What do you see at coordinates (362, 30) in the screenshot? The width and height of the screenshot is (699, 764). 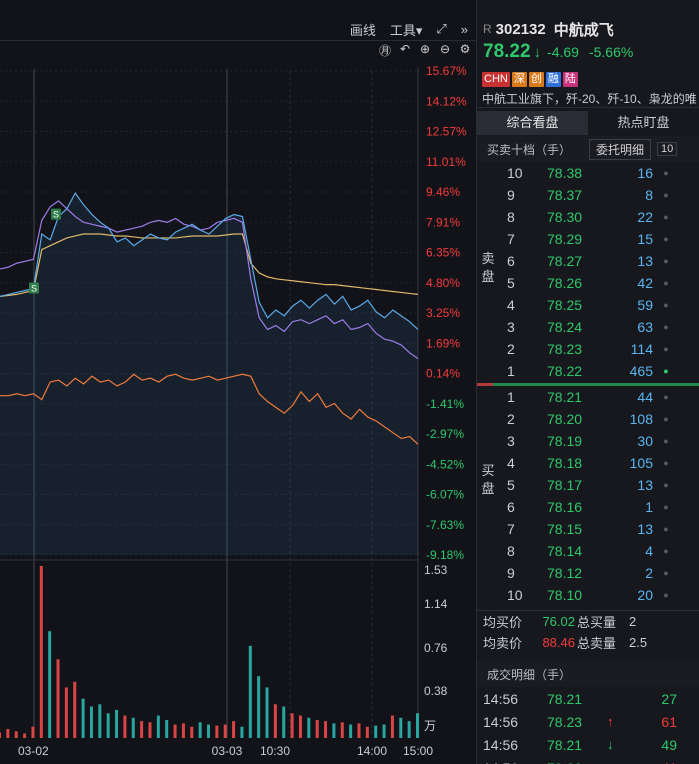 I see `draw-button: 画线` at bounding box center [362, 30].